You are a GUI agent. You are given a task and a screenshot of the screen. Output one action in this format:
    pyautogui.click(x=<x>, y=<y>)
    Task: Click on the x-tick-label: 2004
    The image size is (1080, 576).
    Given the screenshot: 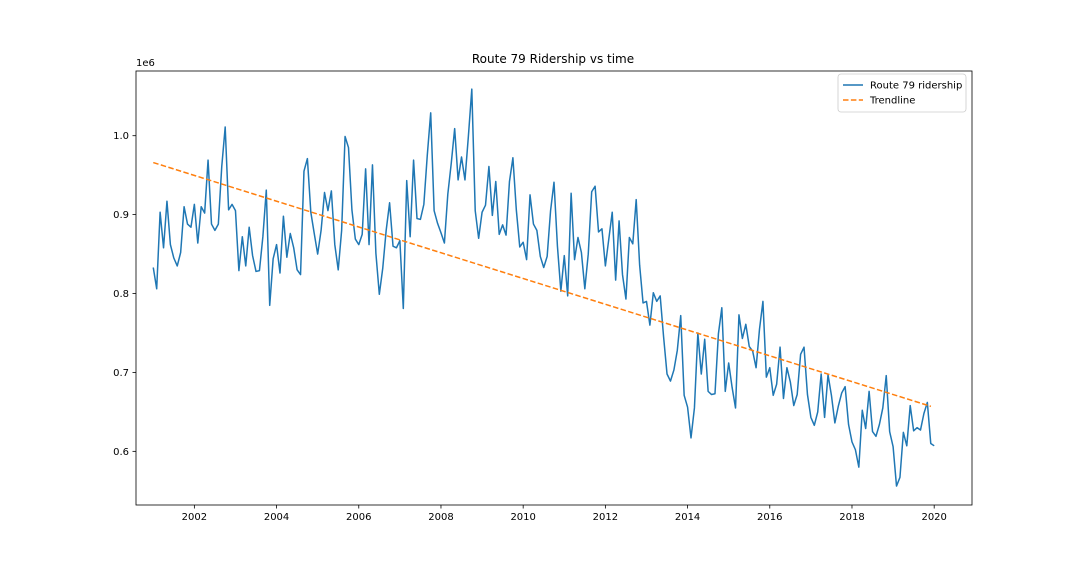 What is the action you would take?
    pyautogui.click(x=276, y=517)
    